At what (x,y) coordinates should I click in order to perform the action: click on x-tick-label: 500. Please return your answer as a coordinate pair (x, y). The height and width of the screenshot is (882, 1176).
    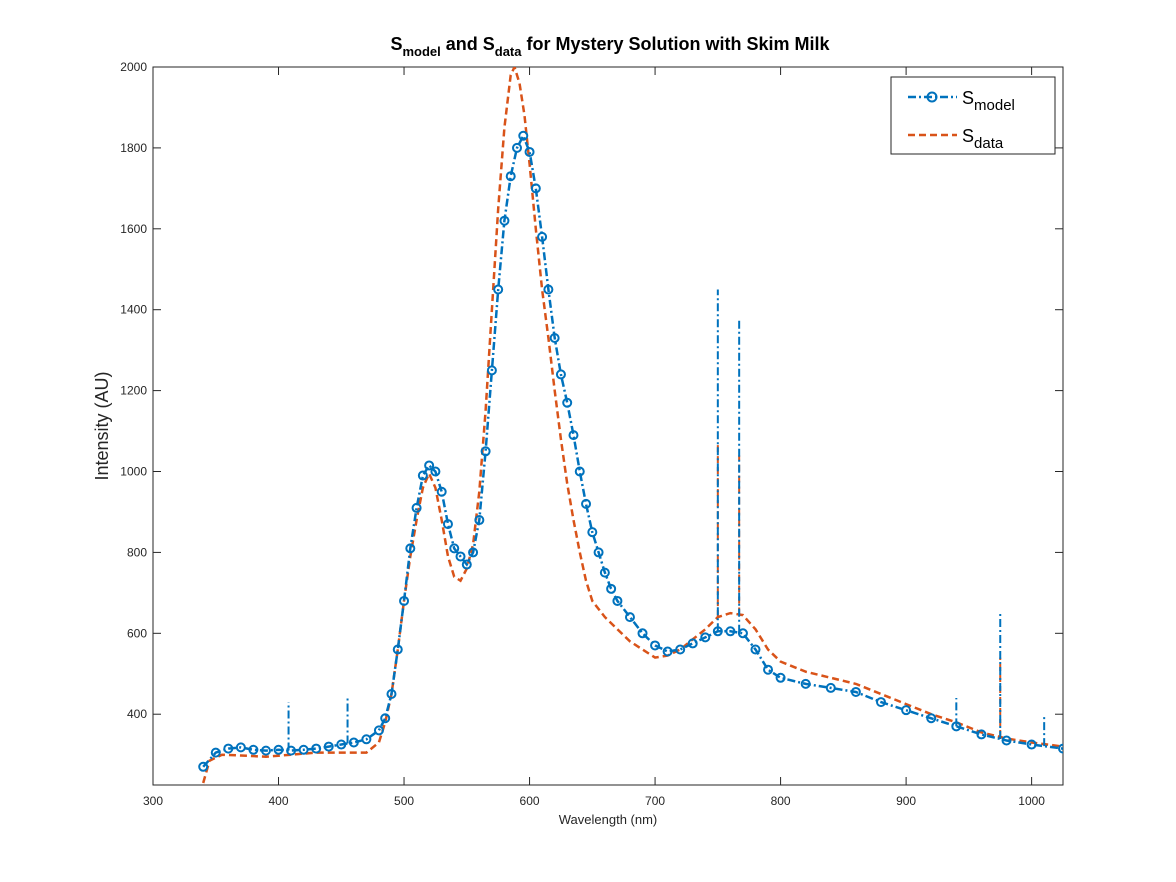
    Looking at the image, I should click on (404, 801).